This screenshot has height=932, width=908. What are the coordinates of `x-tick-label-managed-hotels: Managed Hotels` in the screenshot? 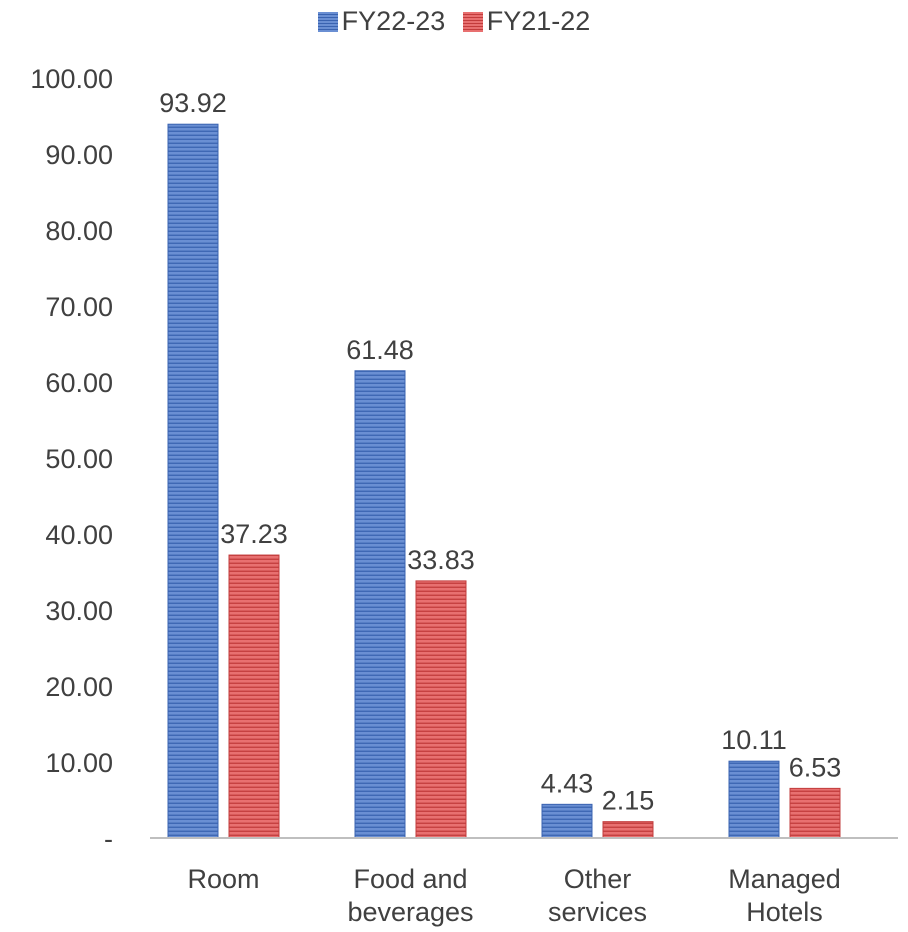 It's located at (784, 895).